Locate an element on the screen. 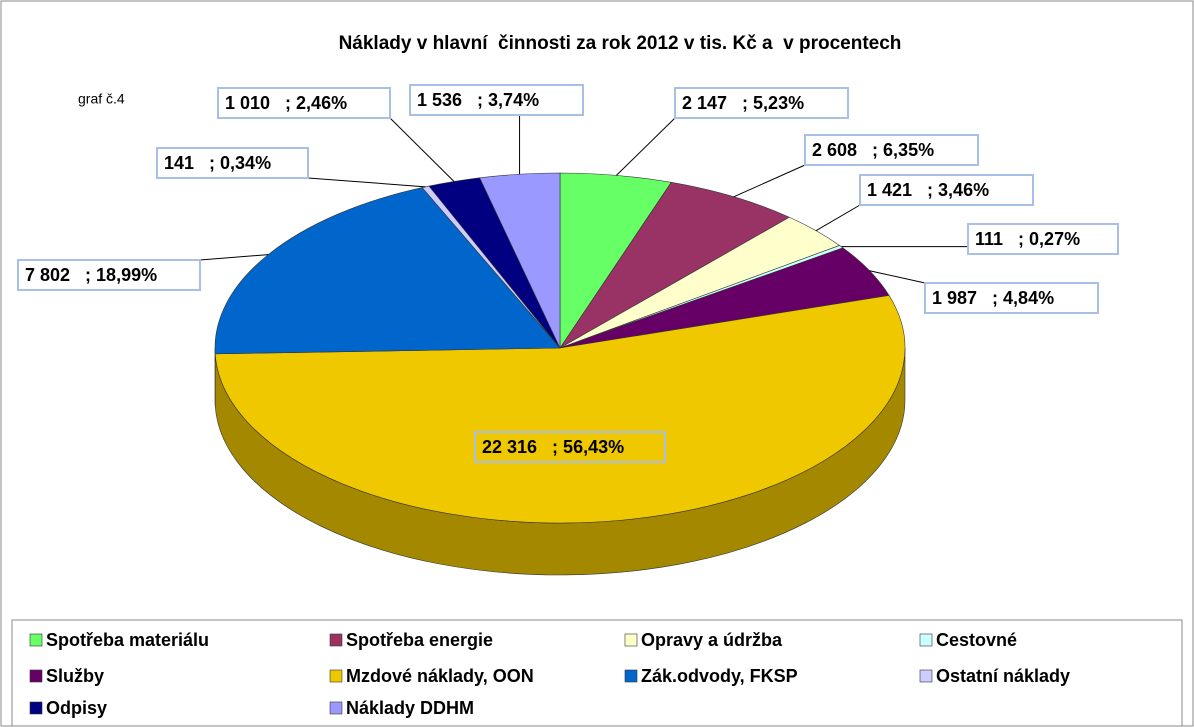 The image size is (1194, 727). legend-label: Spotřeba energie is located at coordinates (419, 640).